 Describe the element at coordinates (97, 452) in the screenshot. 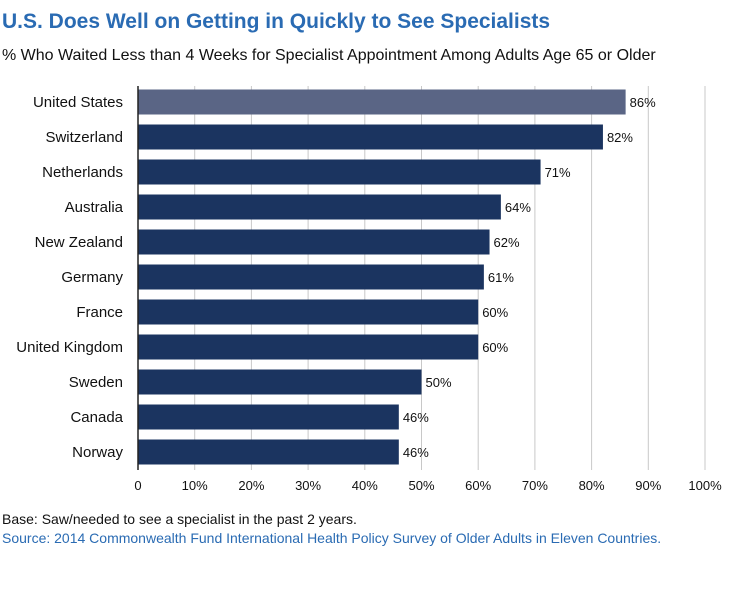

I see `category-label: Norway` at that location.